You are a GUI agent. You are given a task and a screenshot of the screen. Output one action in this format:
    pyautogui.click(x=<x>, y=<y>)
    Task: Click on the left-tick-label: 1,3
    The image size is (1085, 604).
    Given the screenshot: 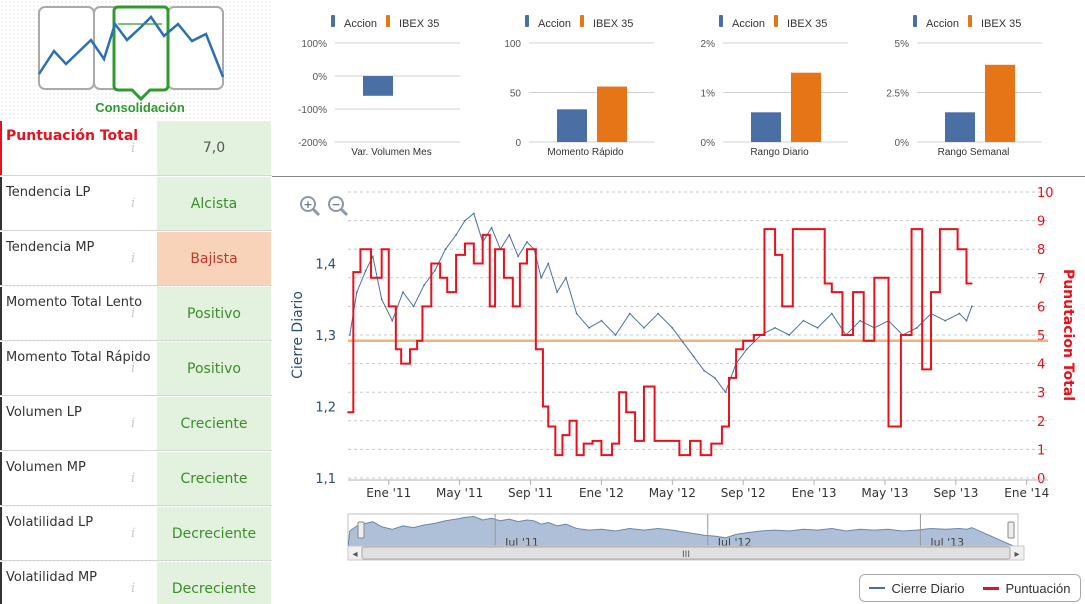 What is the action you would take?
    pyautogui.click(x=325, y=336)
    